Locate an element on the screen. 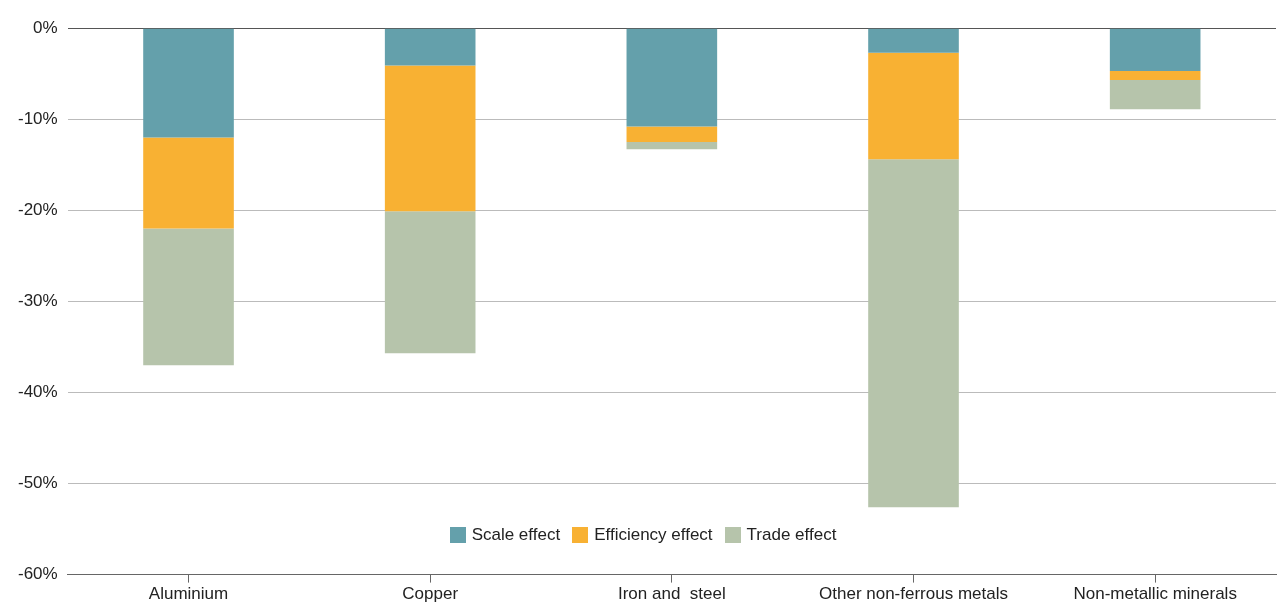 The image size is (1286, 615). legend-label: Scale effect is located at coordinates (516, 535).